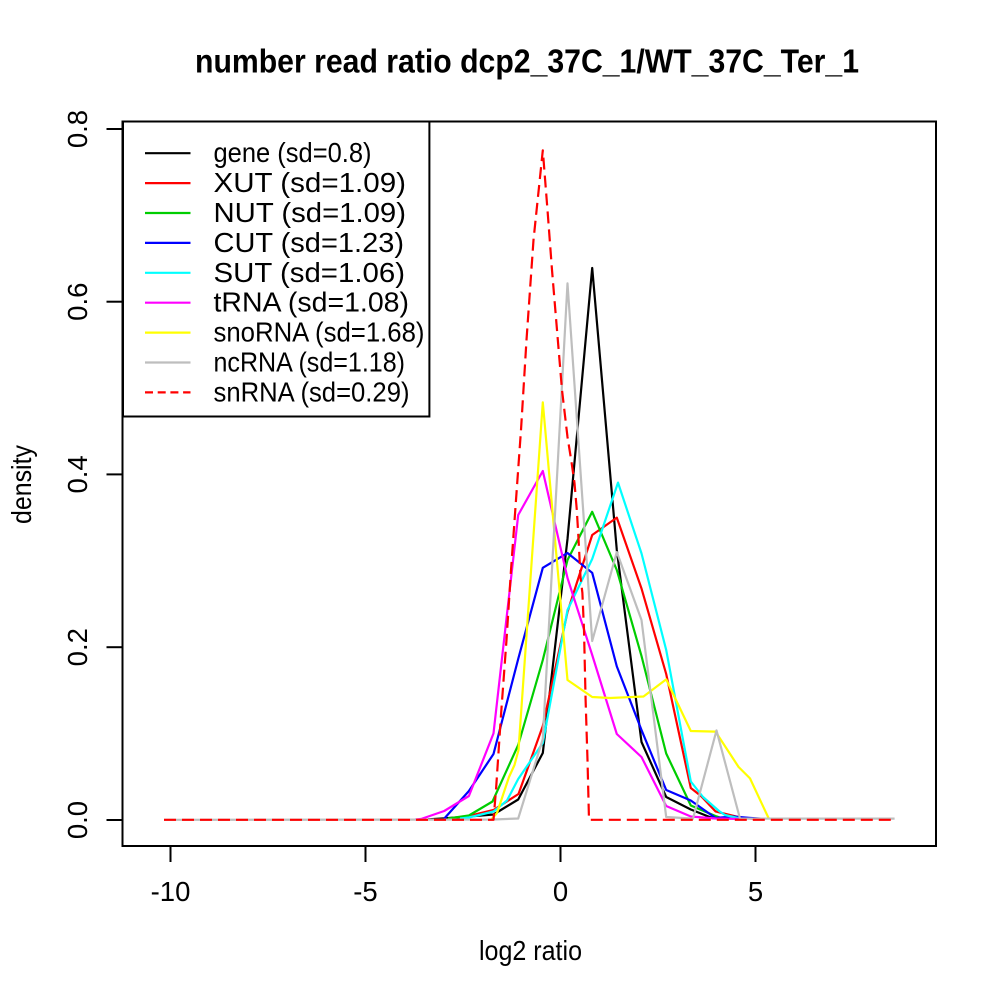 The height and width of the screenshot is (1000, 1000). What do you see at coordinates (530, 950) in the screenshot?
I see `svg-text: log2 ratio` at bounding box center [530, 950].